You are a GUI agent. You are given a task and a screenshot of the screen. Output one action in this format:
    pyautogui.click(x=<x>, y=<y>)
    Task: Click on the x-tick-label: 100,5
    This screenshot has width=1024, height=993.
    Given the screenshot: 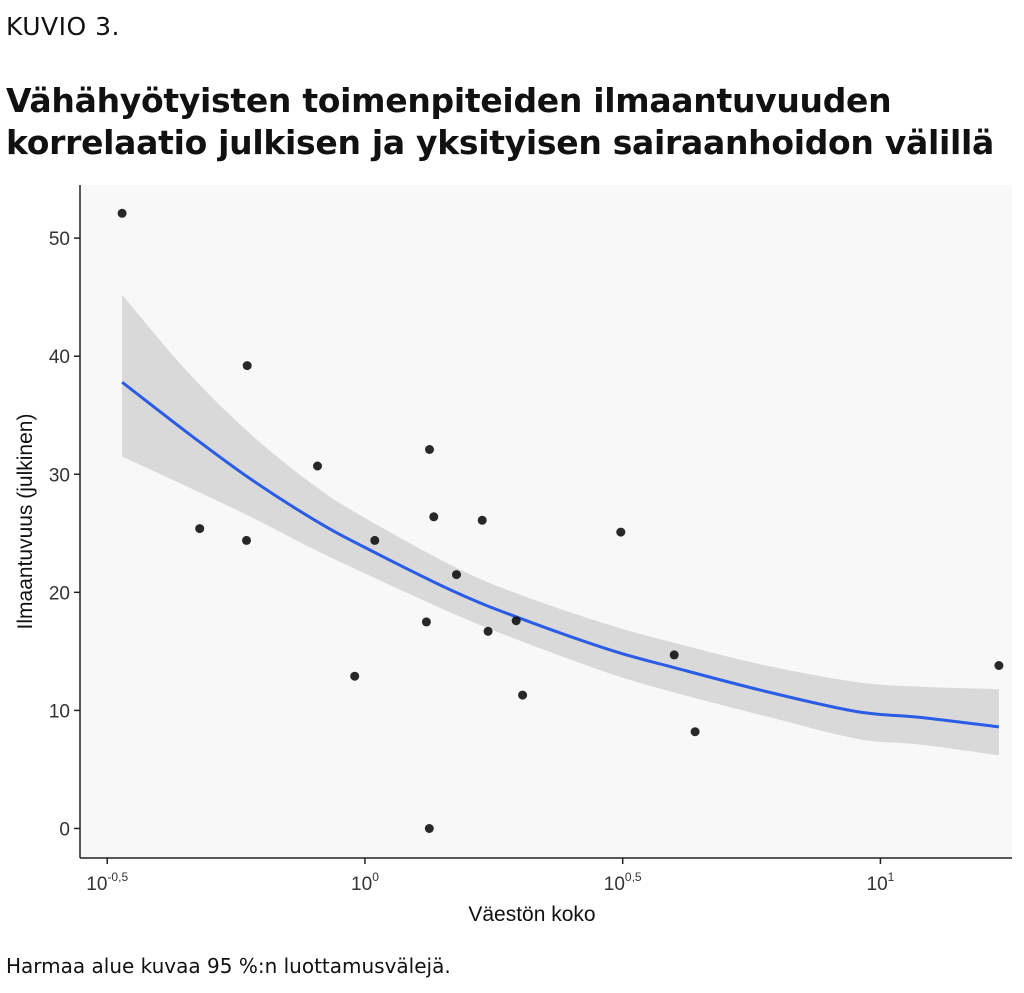 What is the action you would take?
    pyautogui.click(x=623, y=882)
    